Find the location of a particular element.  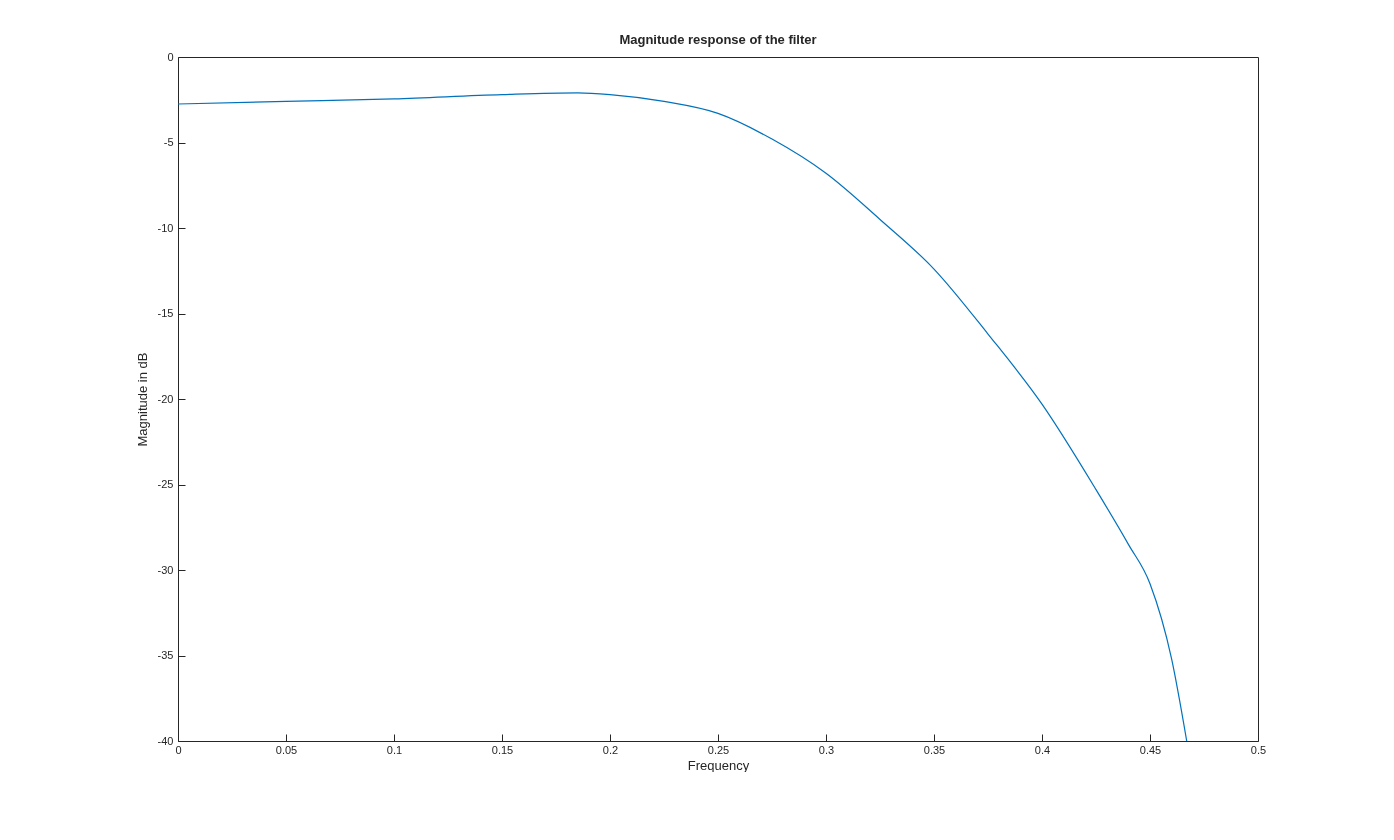

y-tick-label: -25 is located at coordinates (165, 484).